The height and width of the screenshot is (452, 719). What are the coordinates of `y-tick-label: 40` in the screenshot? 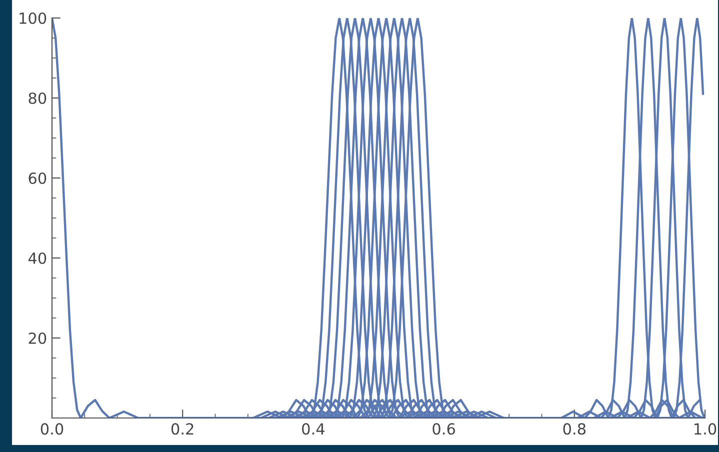 It's located at (37, 258).